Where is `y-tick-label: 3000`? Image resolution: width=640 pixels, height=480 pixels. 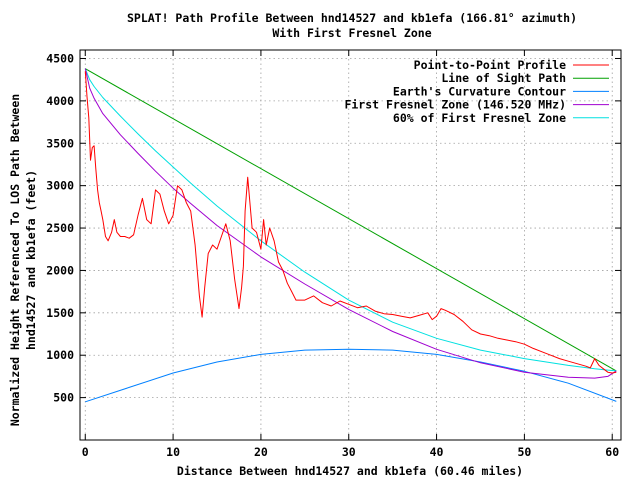
y-tick-label: 3000 is located at coordinates (60, 186).